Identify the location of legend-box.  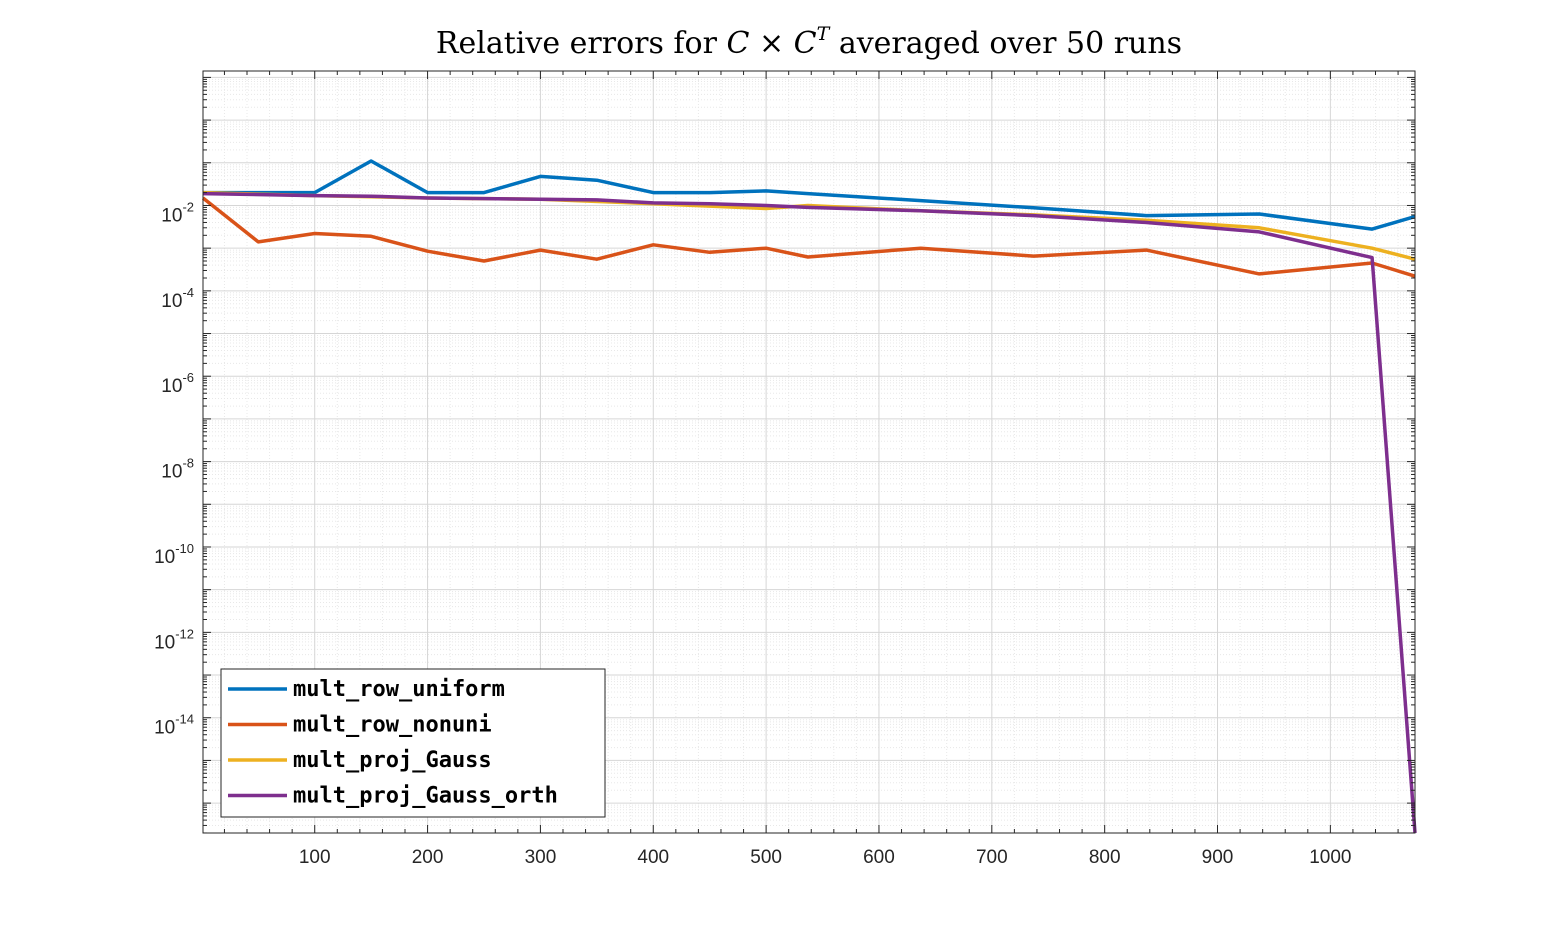
(413, 743).